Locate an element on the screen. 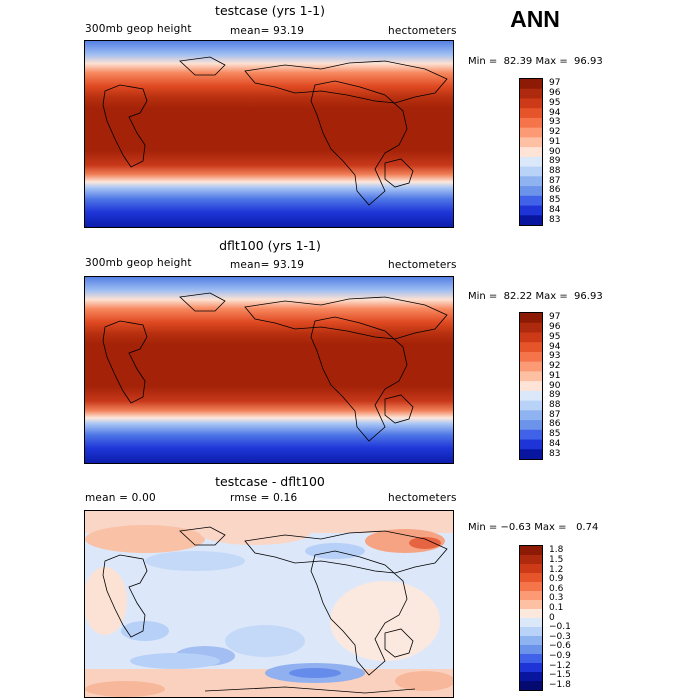 The image size is (700, 700). colorbar-tick-label: 85 is located at coordinates (555, 200).